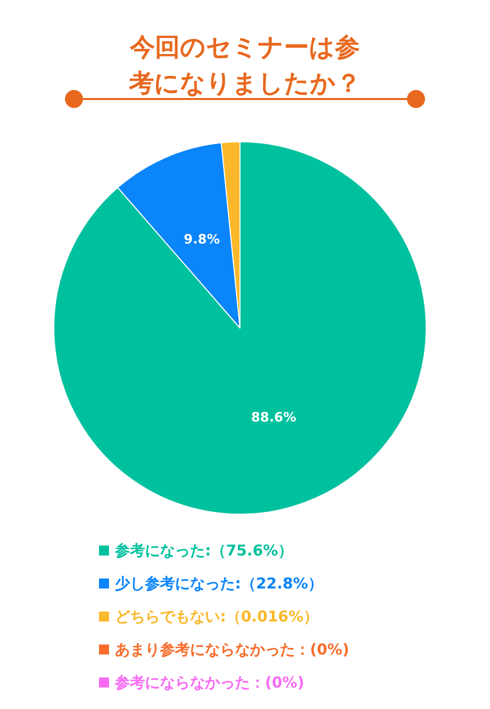 The height and width of the screenshot is (709, 490). I want to click on data-label: 88.6%, so click(273, 418).